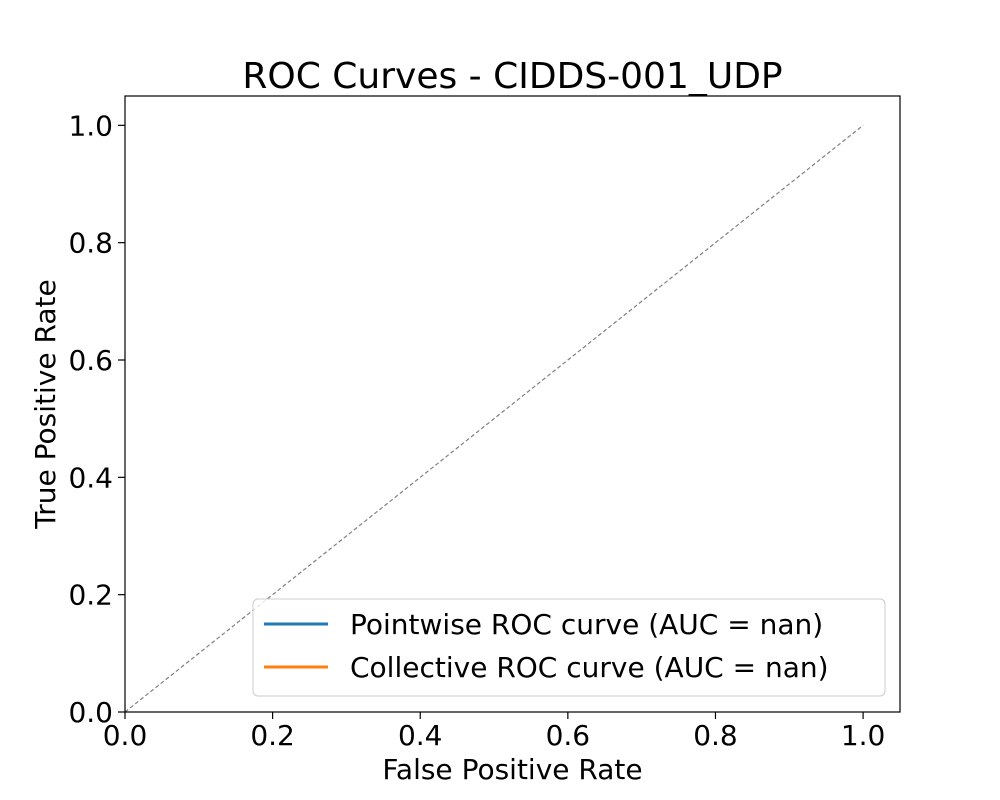 The image size is (1000, 800). What do you see at coordinates (125, 735) in the screenshot?
I see `x-tick-label: 0.0` at bounding box center [125, 735].